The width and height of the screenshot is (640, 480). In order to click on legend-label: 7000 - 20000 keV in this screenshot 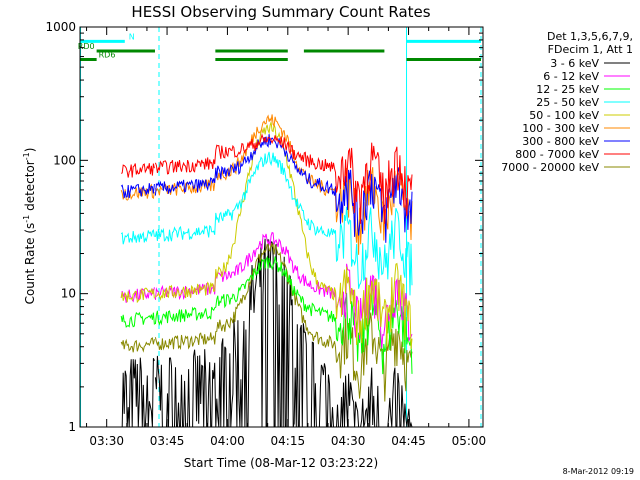, I will do `click(550, 167)`.